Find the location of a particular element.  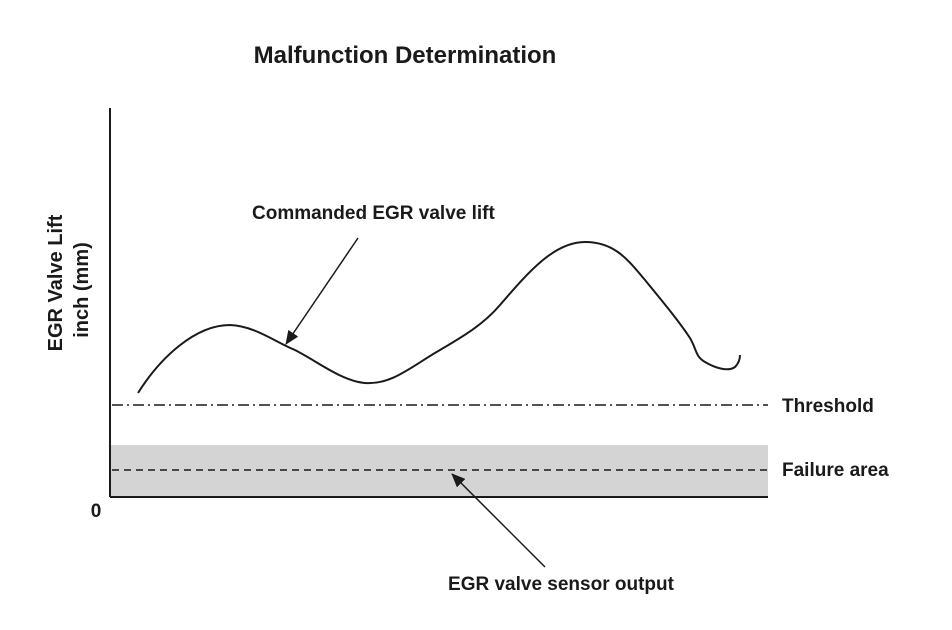

failure-area-band is located at coordinates (439, 471).